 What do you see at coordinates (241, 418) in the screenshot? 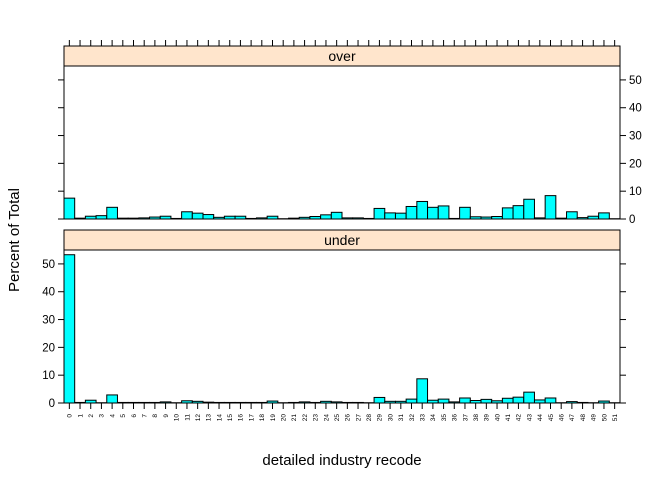
I see `xtick-label-16: 16` at bounding box center [241, 418].